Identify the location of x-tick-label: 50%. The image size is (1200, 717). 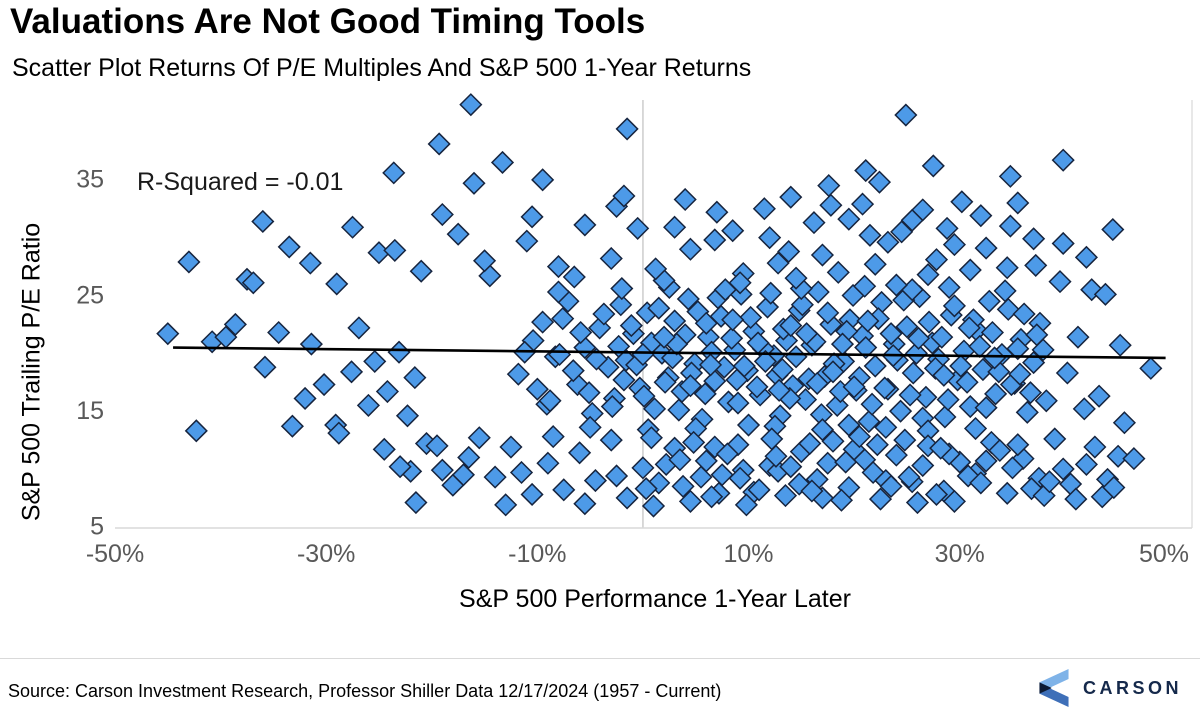
(1164, 554).